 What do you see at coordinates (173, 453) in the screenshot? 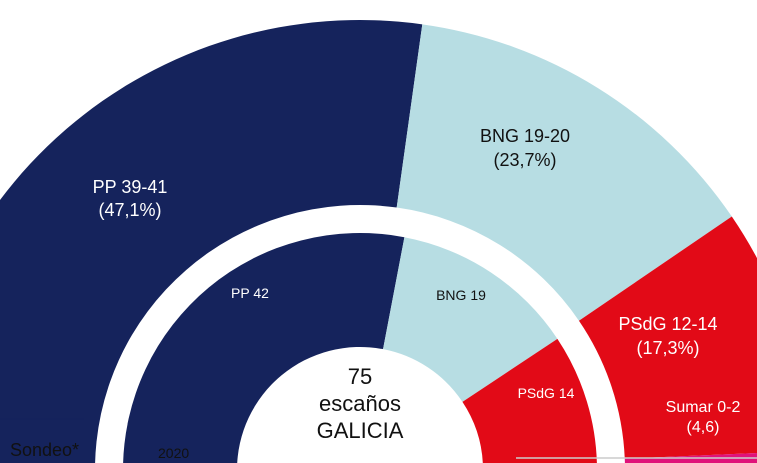
I see `legend-2020-label: 2020` at bounding box center [173, 453].